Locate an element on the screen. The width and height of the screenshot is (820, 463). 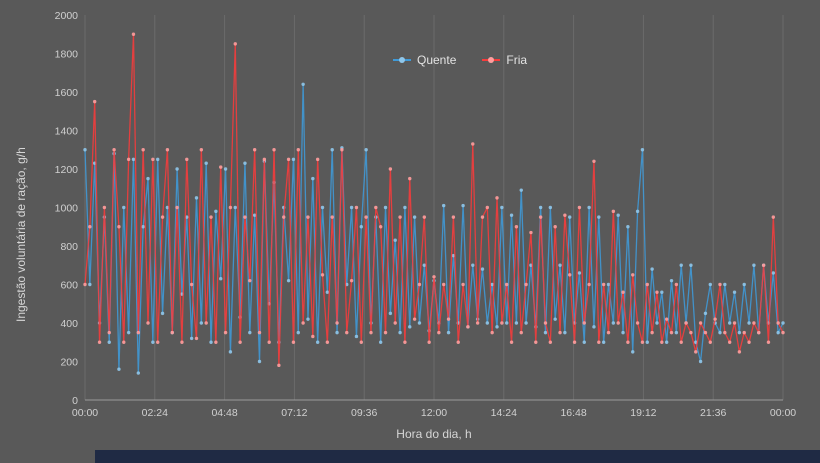
svg-text: 1000 is located at coordinates (67, 209).